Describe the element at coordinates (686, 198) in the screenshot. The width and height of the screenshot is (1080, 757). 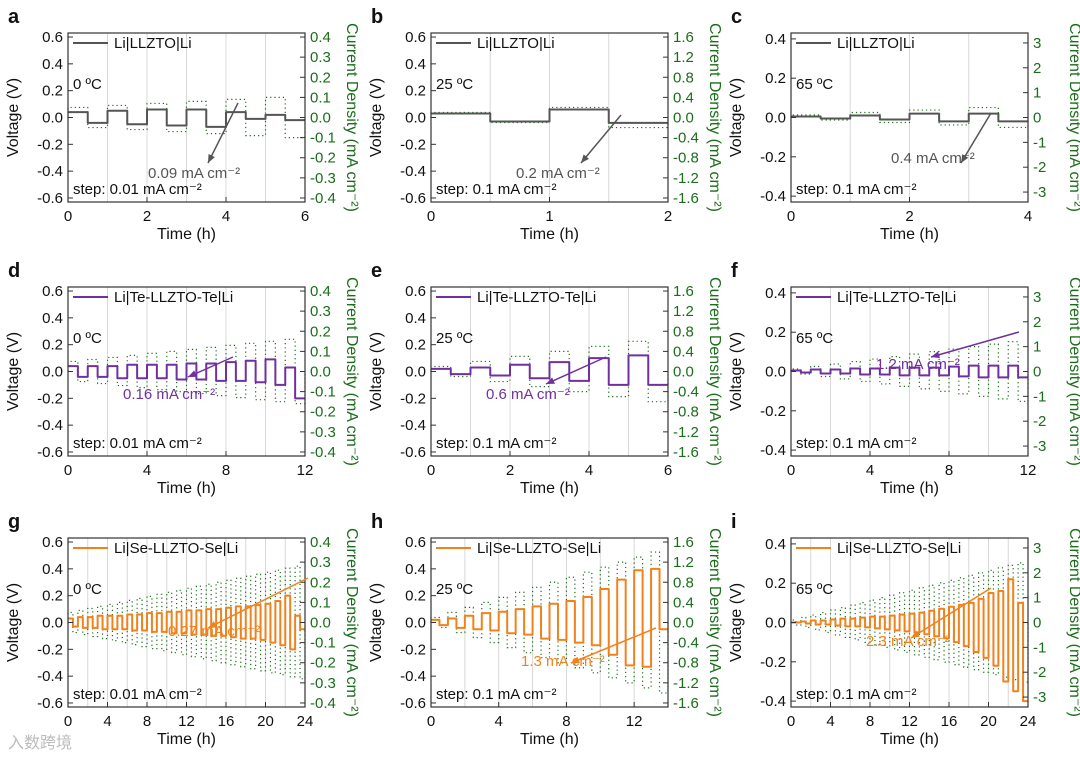
I see `y2-tick-label: -1.6` at that location.